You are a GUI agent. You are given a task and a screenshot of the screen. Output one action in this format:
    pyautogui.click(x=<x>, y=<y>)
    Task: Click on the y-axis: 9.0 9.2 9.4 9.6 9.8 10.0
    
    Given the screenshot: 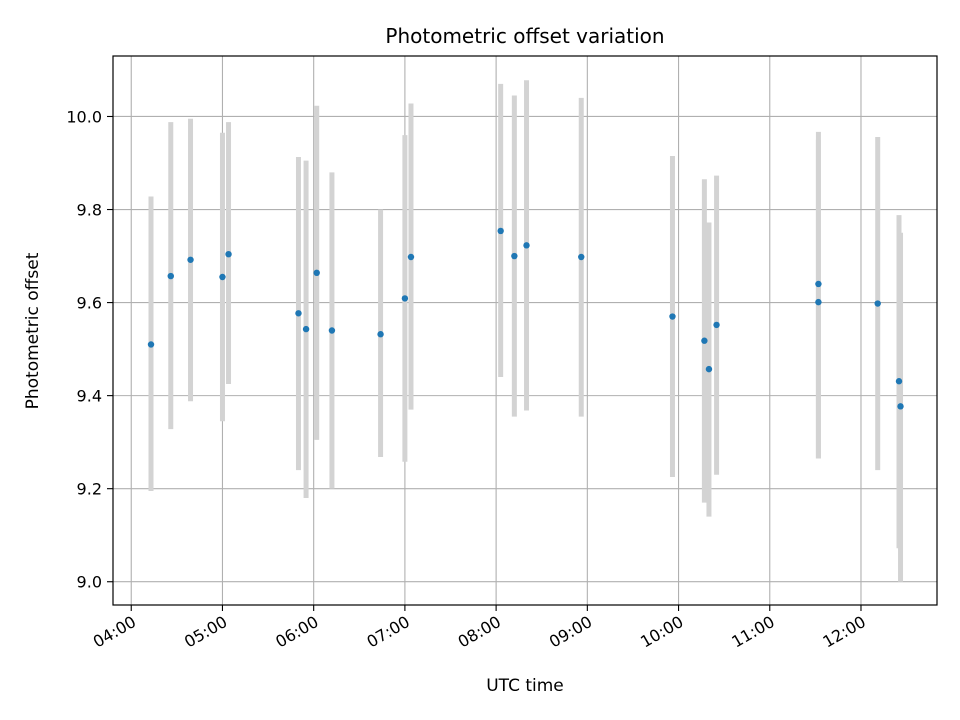 What is the action you would take?
    pyautogui.click(x=89, y=349)
    